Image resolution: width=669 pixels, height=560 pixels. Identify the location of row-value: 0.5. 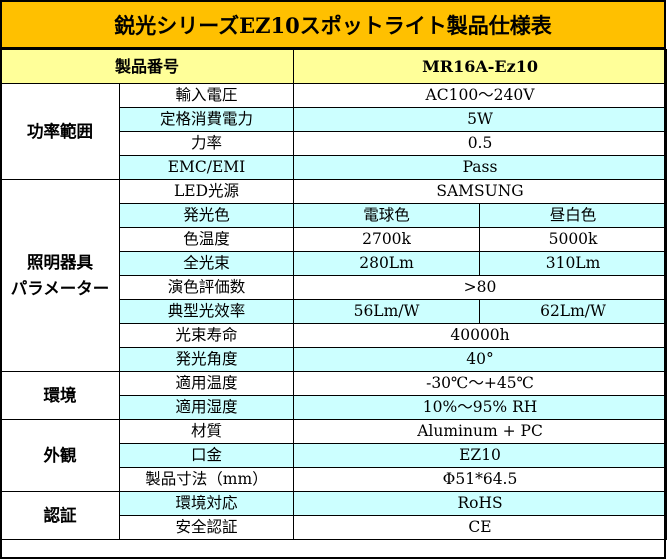
(480, 143).